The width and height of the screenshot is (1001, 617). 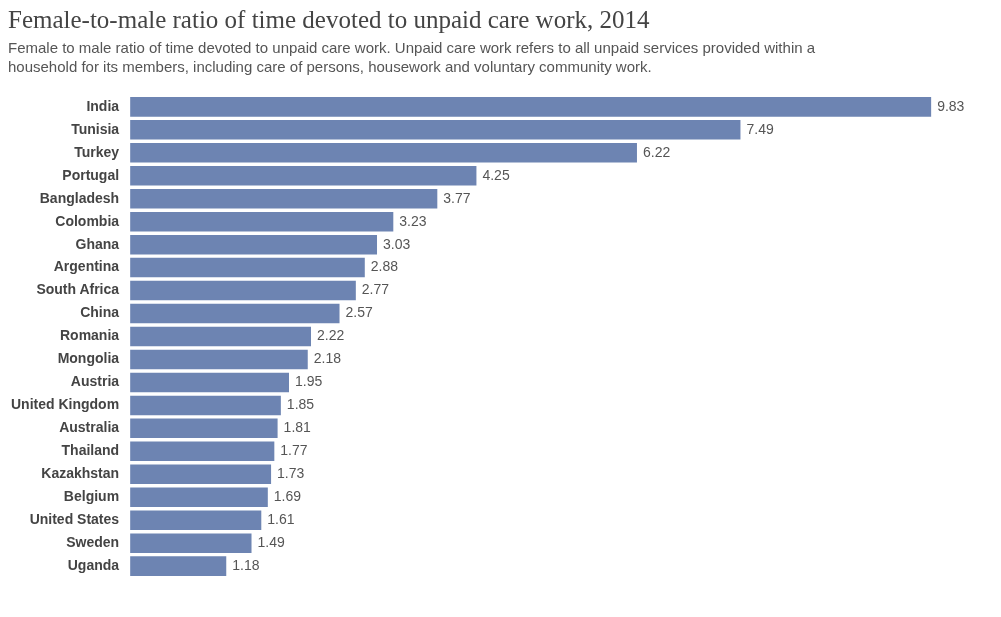 What do you see at coordinates (287, 496) in the screenshot?
I see `data-label: 1.69` at bounding box center [287, 496].